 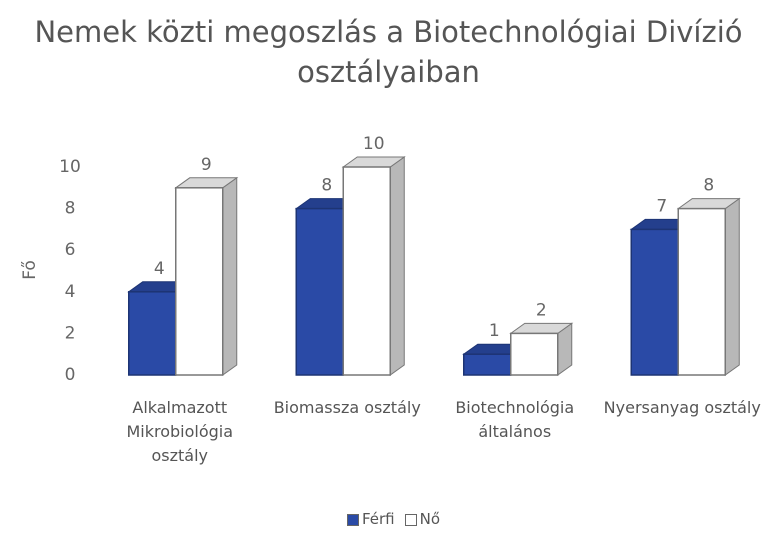 What do you see at coordinates (378, 519) in the screenshot?
I see `legend-label: Férfi` at bounding box center [378, 519].